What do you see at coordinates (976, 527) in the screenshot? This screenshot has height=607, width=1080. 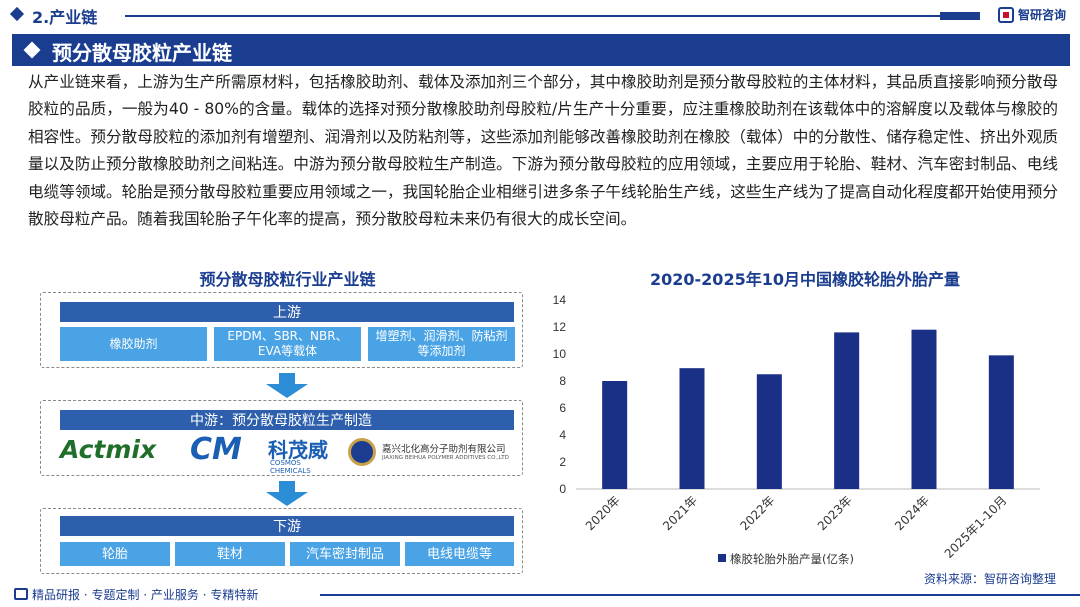 I see `x-tick-label: 2025年1-10月` at bounding box center [976, 527].